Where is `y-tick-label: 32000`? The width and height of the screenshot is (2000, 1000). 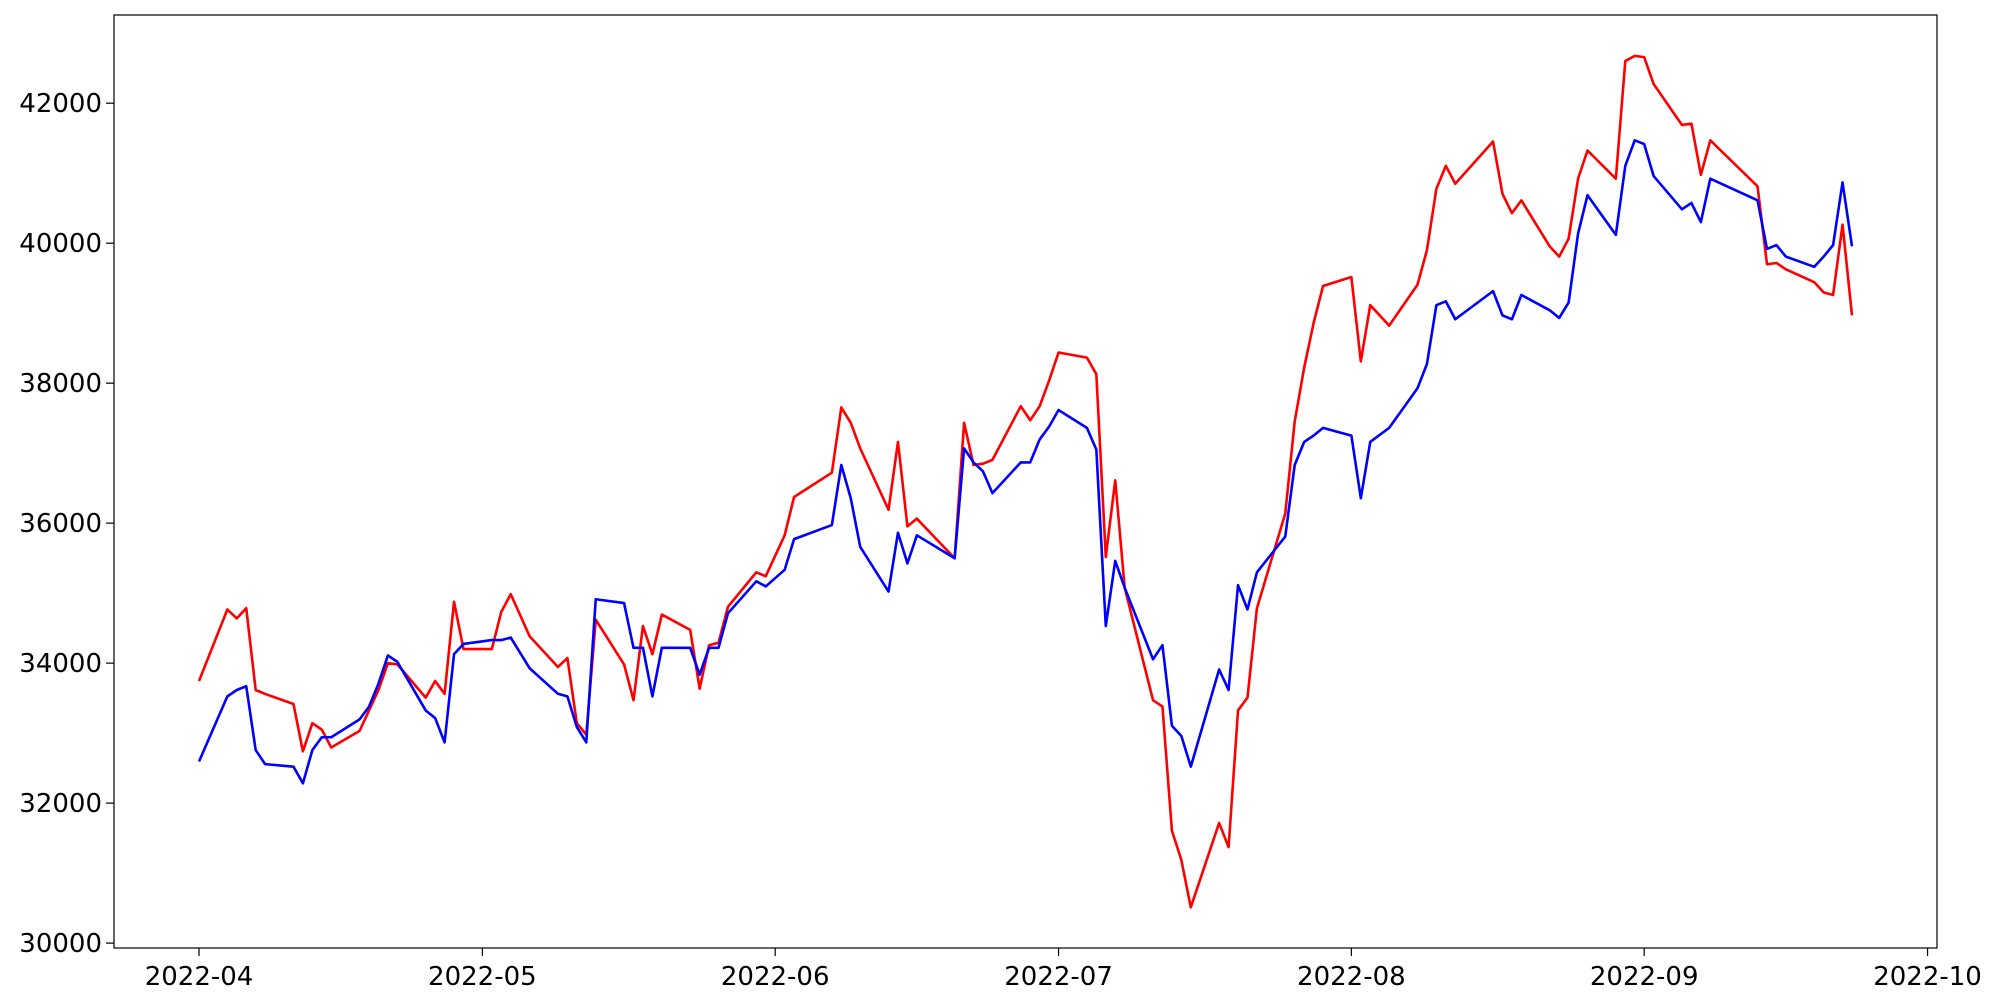 y-tick-label: 32000 is located at coordinates (60, 804).